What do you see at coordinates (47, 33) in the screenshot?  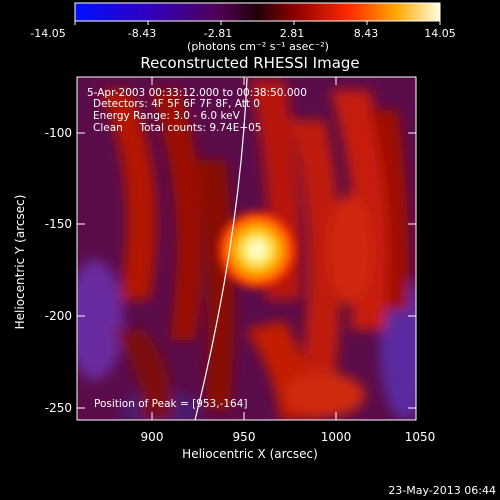 I see `colorbar-tick-label: -14.05` at bounding box center [47, 33].